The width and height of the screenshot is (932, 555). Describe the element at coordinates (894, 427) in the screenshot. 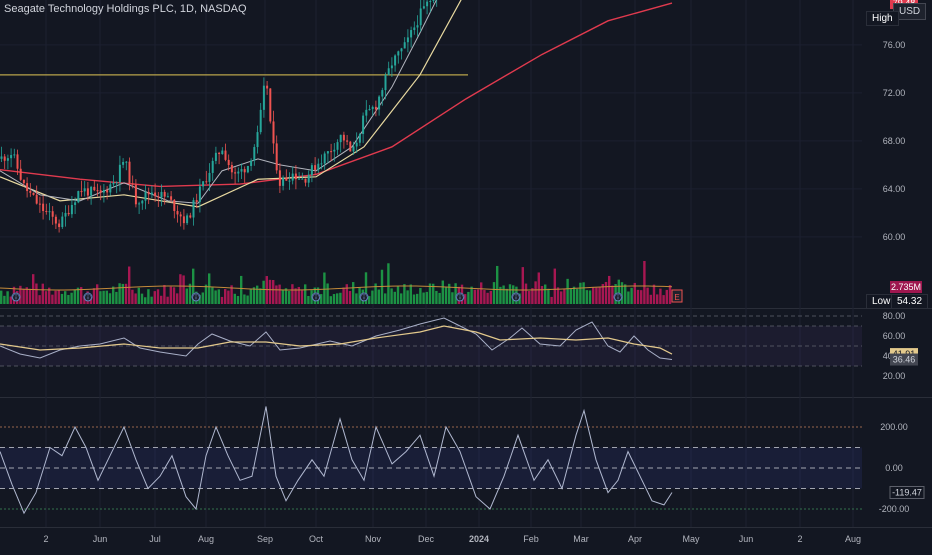

I see `cci-tick-label: 200.00` at that location.